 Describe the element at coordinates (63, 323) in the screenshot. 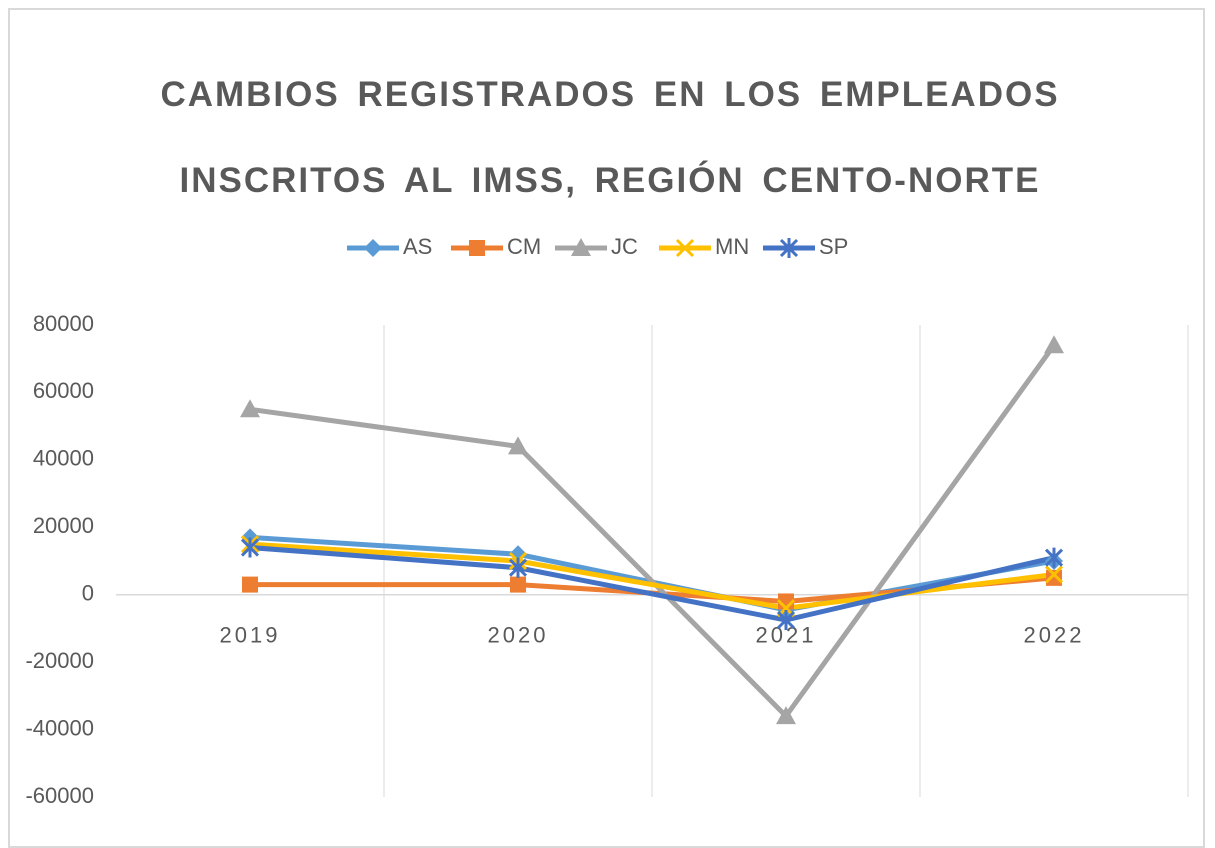

I see `y-tick-label: 80000` at that location.